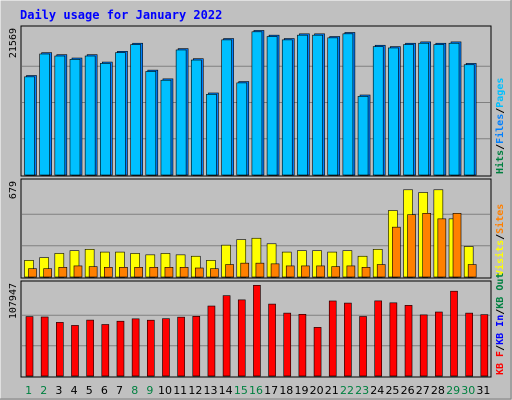 The image size is (512, 400). I want to click on x-tick-label-16: 16, so click(256, 390).